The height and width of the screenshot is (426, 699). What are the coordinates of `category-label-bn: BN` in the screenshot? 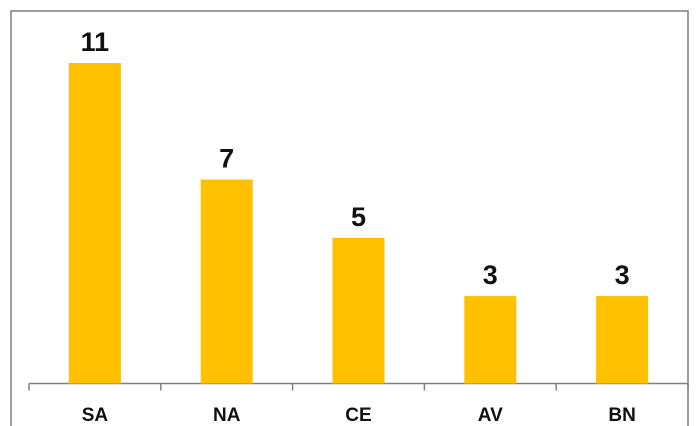 It's located at (621, 415).